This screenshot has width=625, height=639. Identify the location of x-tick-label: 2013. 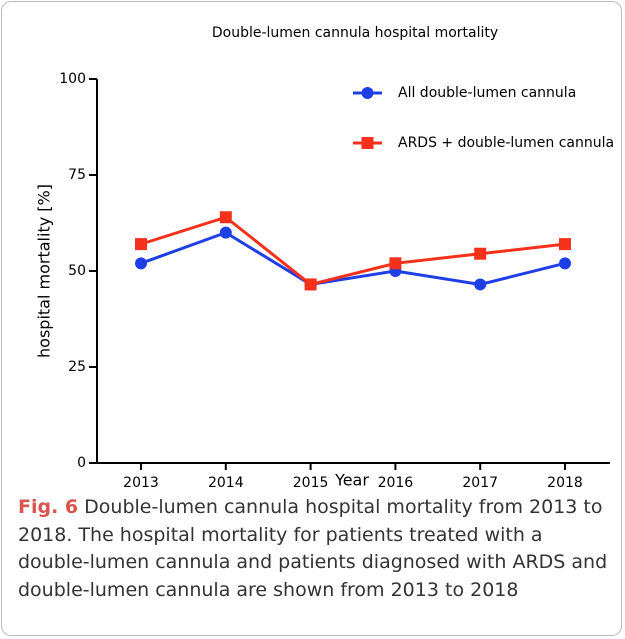
(141, 482).